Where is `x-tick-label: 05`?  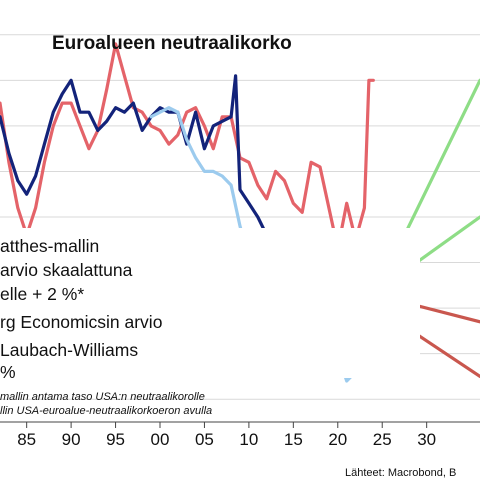 x-tick-label: 05 is located at coordinates (204, 439).